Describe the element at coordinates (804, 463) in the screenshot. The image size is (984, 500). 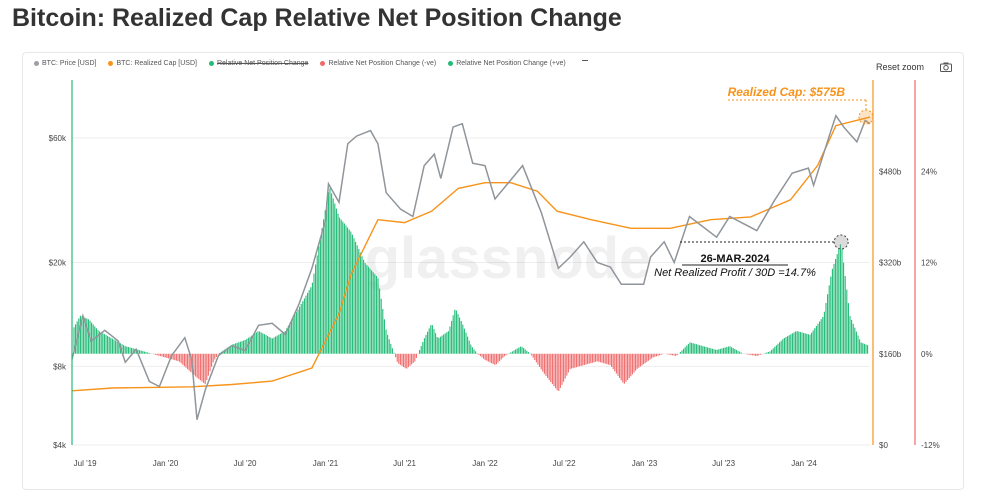
I see `x-tick-label: Jan '24` at that location.